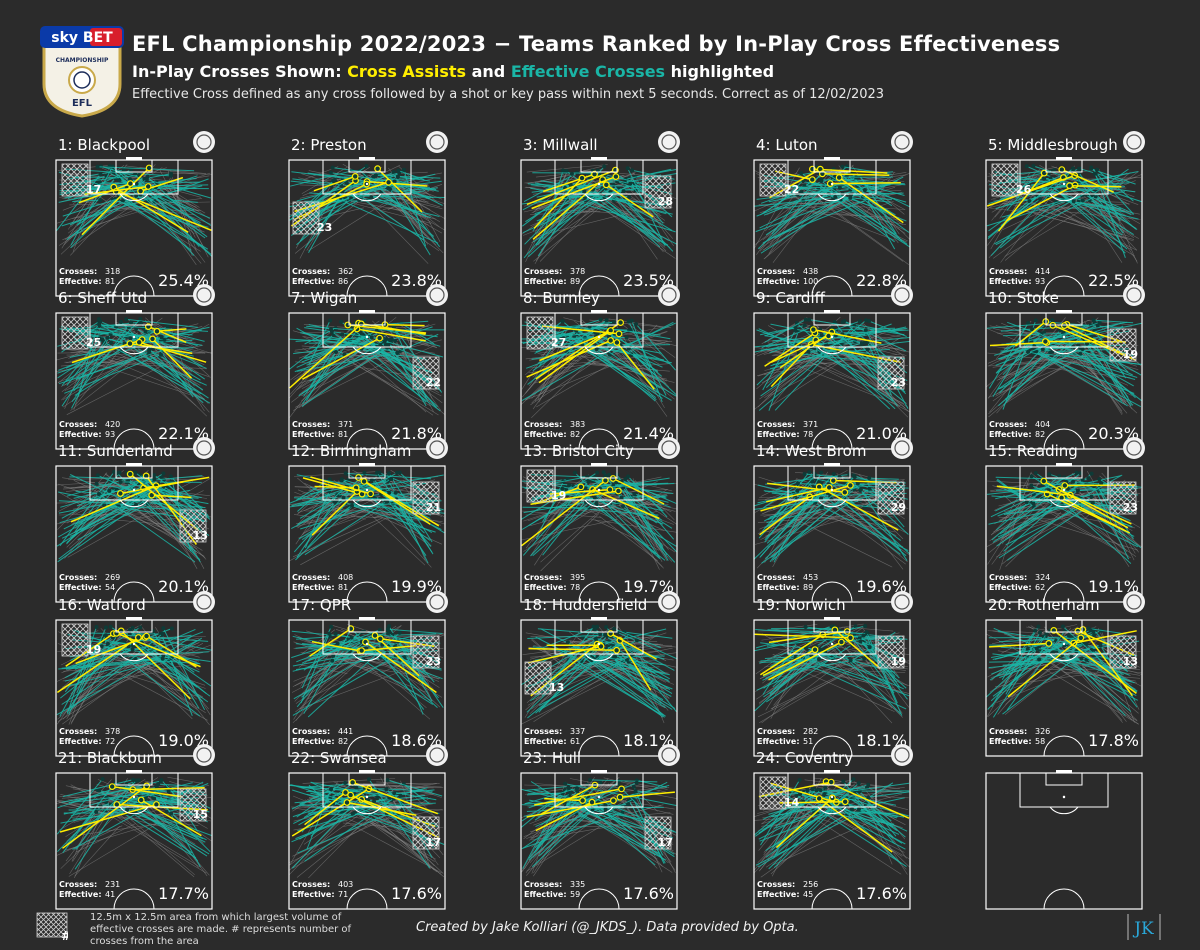 Image resolution: width=1200 pixels, height=950 pixels. I want to click on team-1-effective-end, so click(136, 195).